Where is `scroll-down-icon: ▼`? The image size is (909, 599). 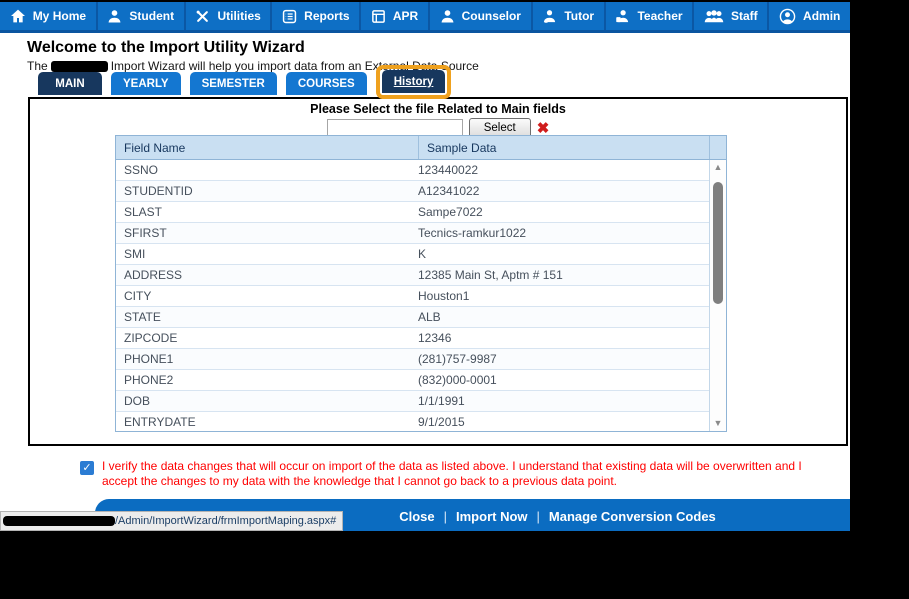
scroll-down-icon: ▼ is located at coordinates (718, 423).